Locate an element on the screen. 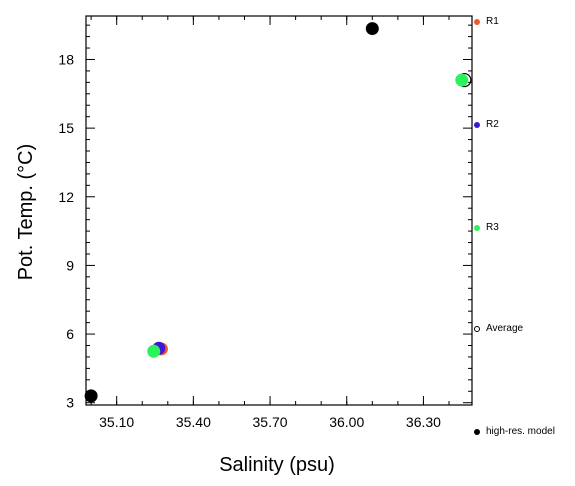 The height and width of the screenshot is (486, 575). y-tick-label: 9 is located at coordinates (70, 265).